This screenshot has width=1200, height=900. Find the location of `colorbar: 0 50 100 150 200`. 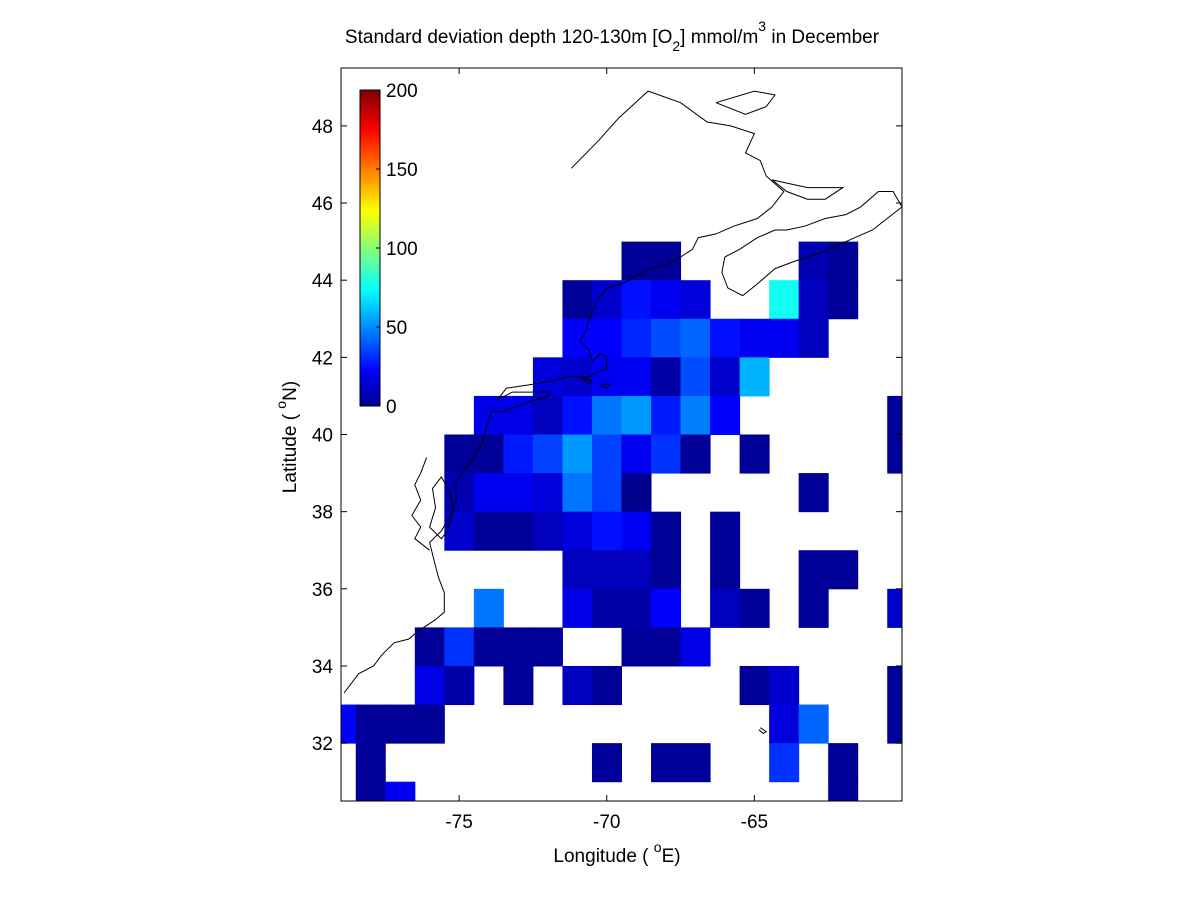

colorbar: 0 50 100 150 200 is located at coordinates (388, 249).